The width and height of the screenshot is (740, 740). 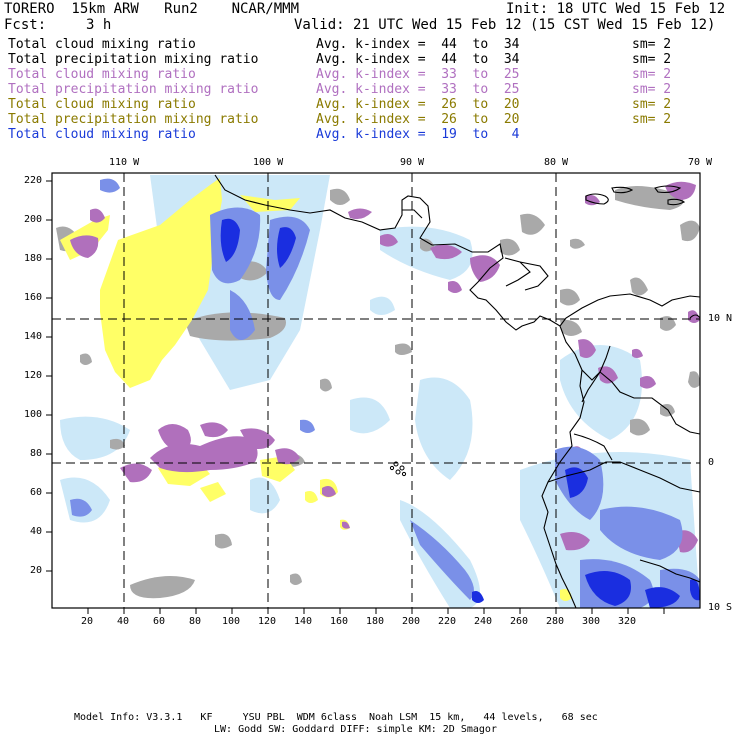 What do you see at coordinates (720, 607) in the screenshot?
I see `lat-label: 10 S` at bounding box center [720, 607].